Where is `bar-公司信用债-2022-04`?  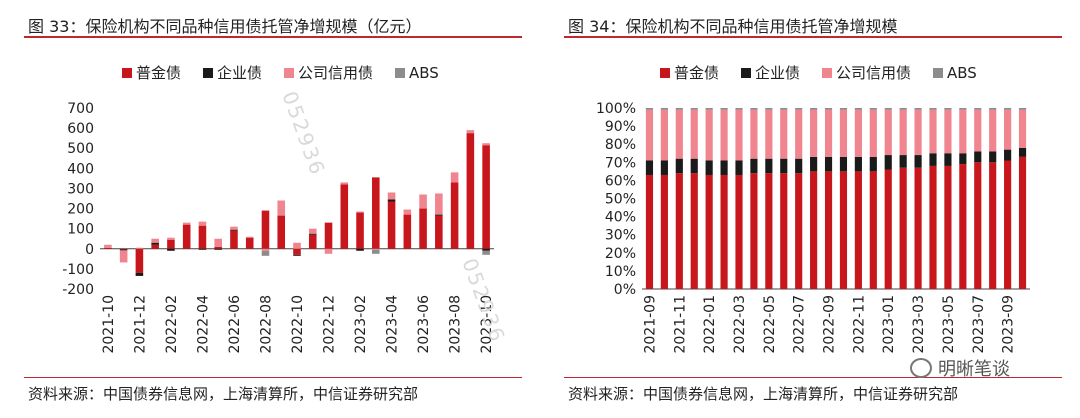
bar-公司信用债-2022-04 is located at coordinates (202, 223).